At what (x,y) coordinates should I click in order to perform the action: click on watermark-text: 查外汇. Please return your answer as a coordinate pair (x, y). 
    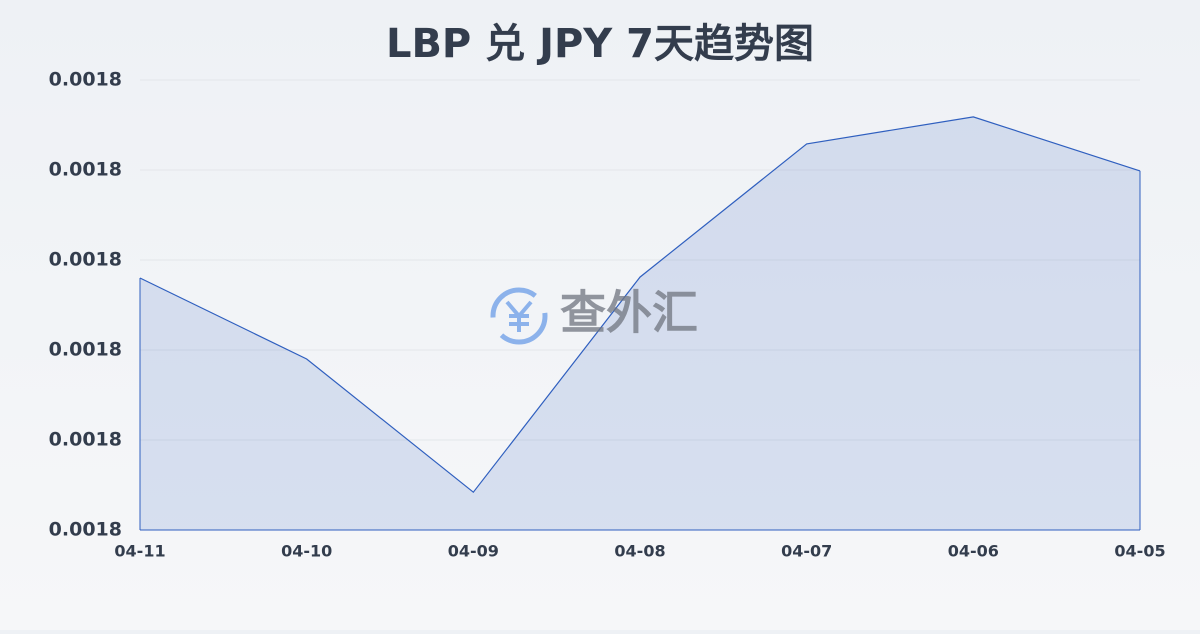
    Looking at the image, I should click on (629, 313).